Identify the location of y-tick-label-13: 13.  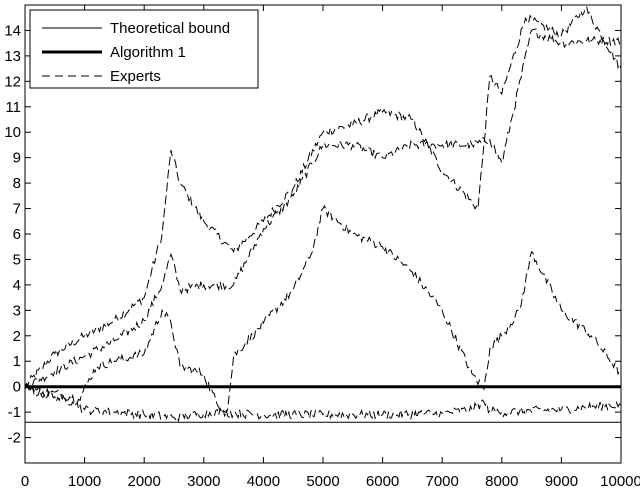
(12, 56).